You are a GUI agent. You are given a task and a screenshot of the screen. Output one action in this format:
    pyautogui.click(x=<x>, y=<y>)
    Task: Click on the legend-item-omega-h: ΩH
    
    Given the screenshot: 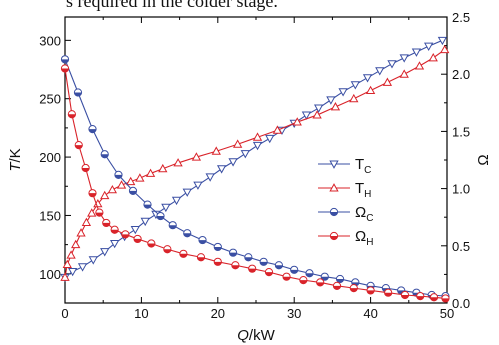 What is the action you would take?
    pyautogui.click(x=345, y=238)
    